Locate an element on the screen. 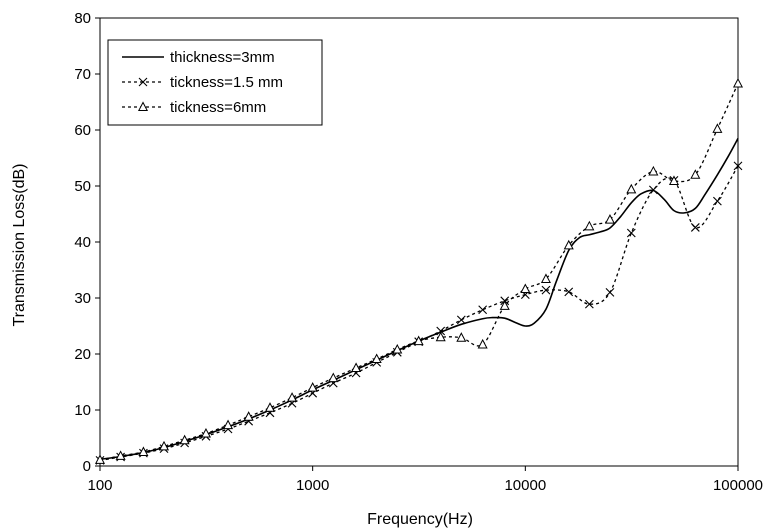 The height and width of the screenshot is (531, 768). x-tick-label: 100000 is located at coordinates (738, 485).